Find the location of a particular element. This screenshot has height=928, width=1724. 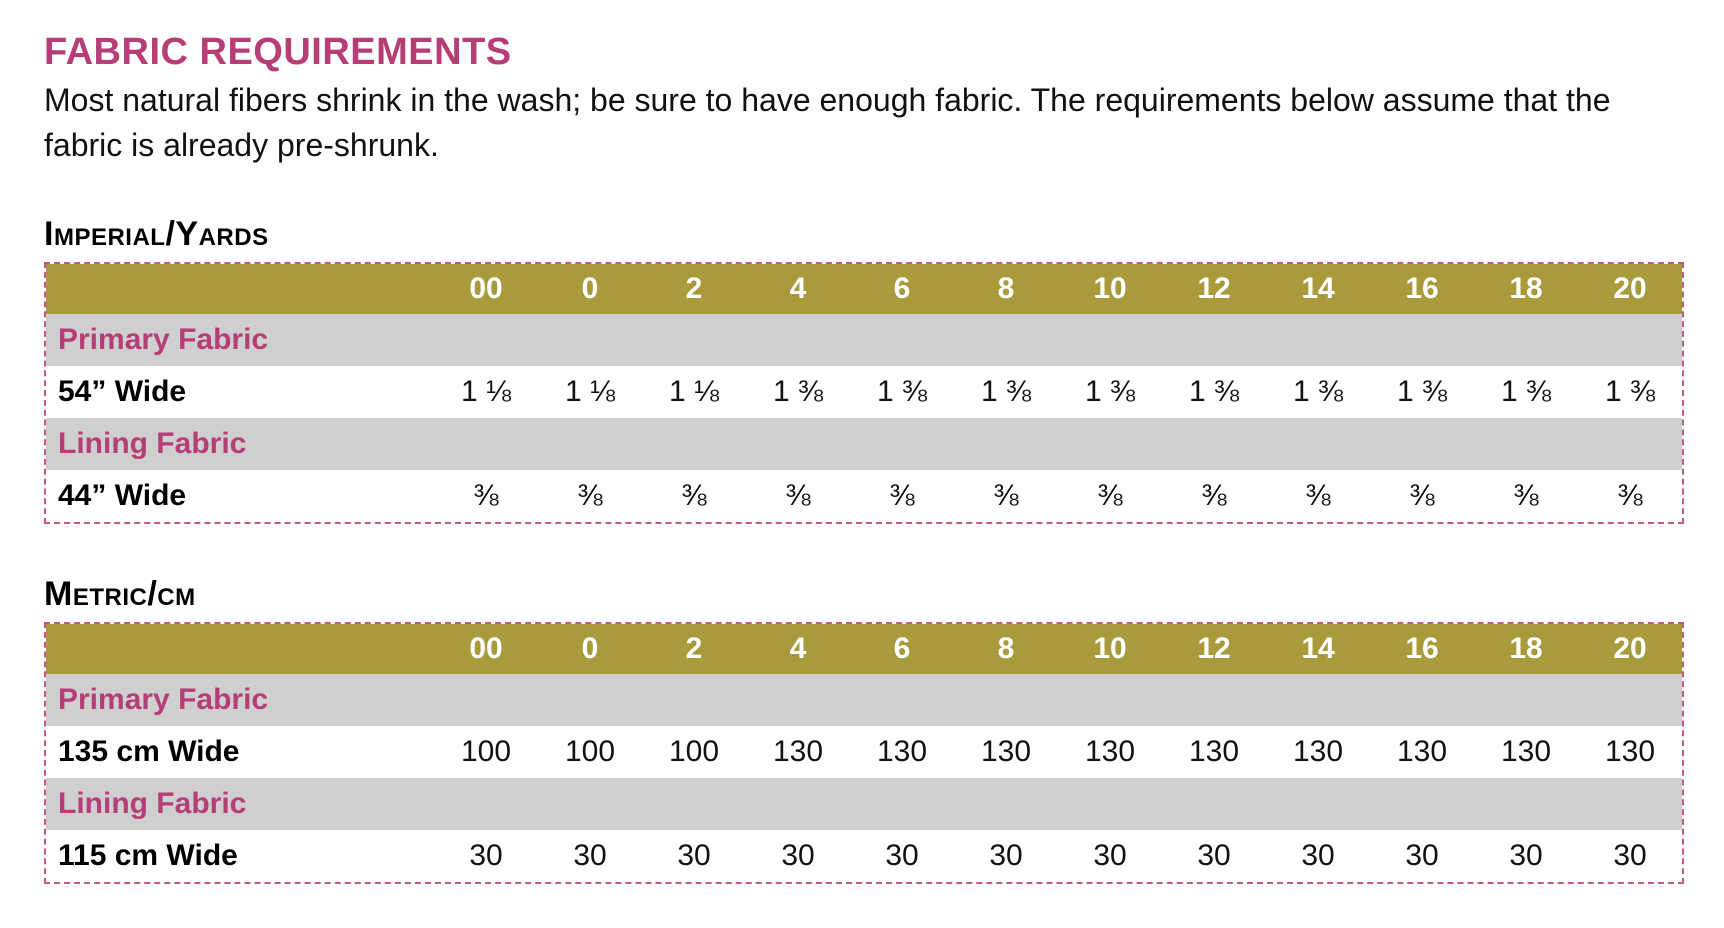

metric-section-title: Metric/cm is located at coordinates (120, 594).